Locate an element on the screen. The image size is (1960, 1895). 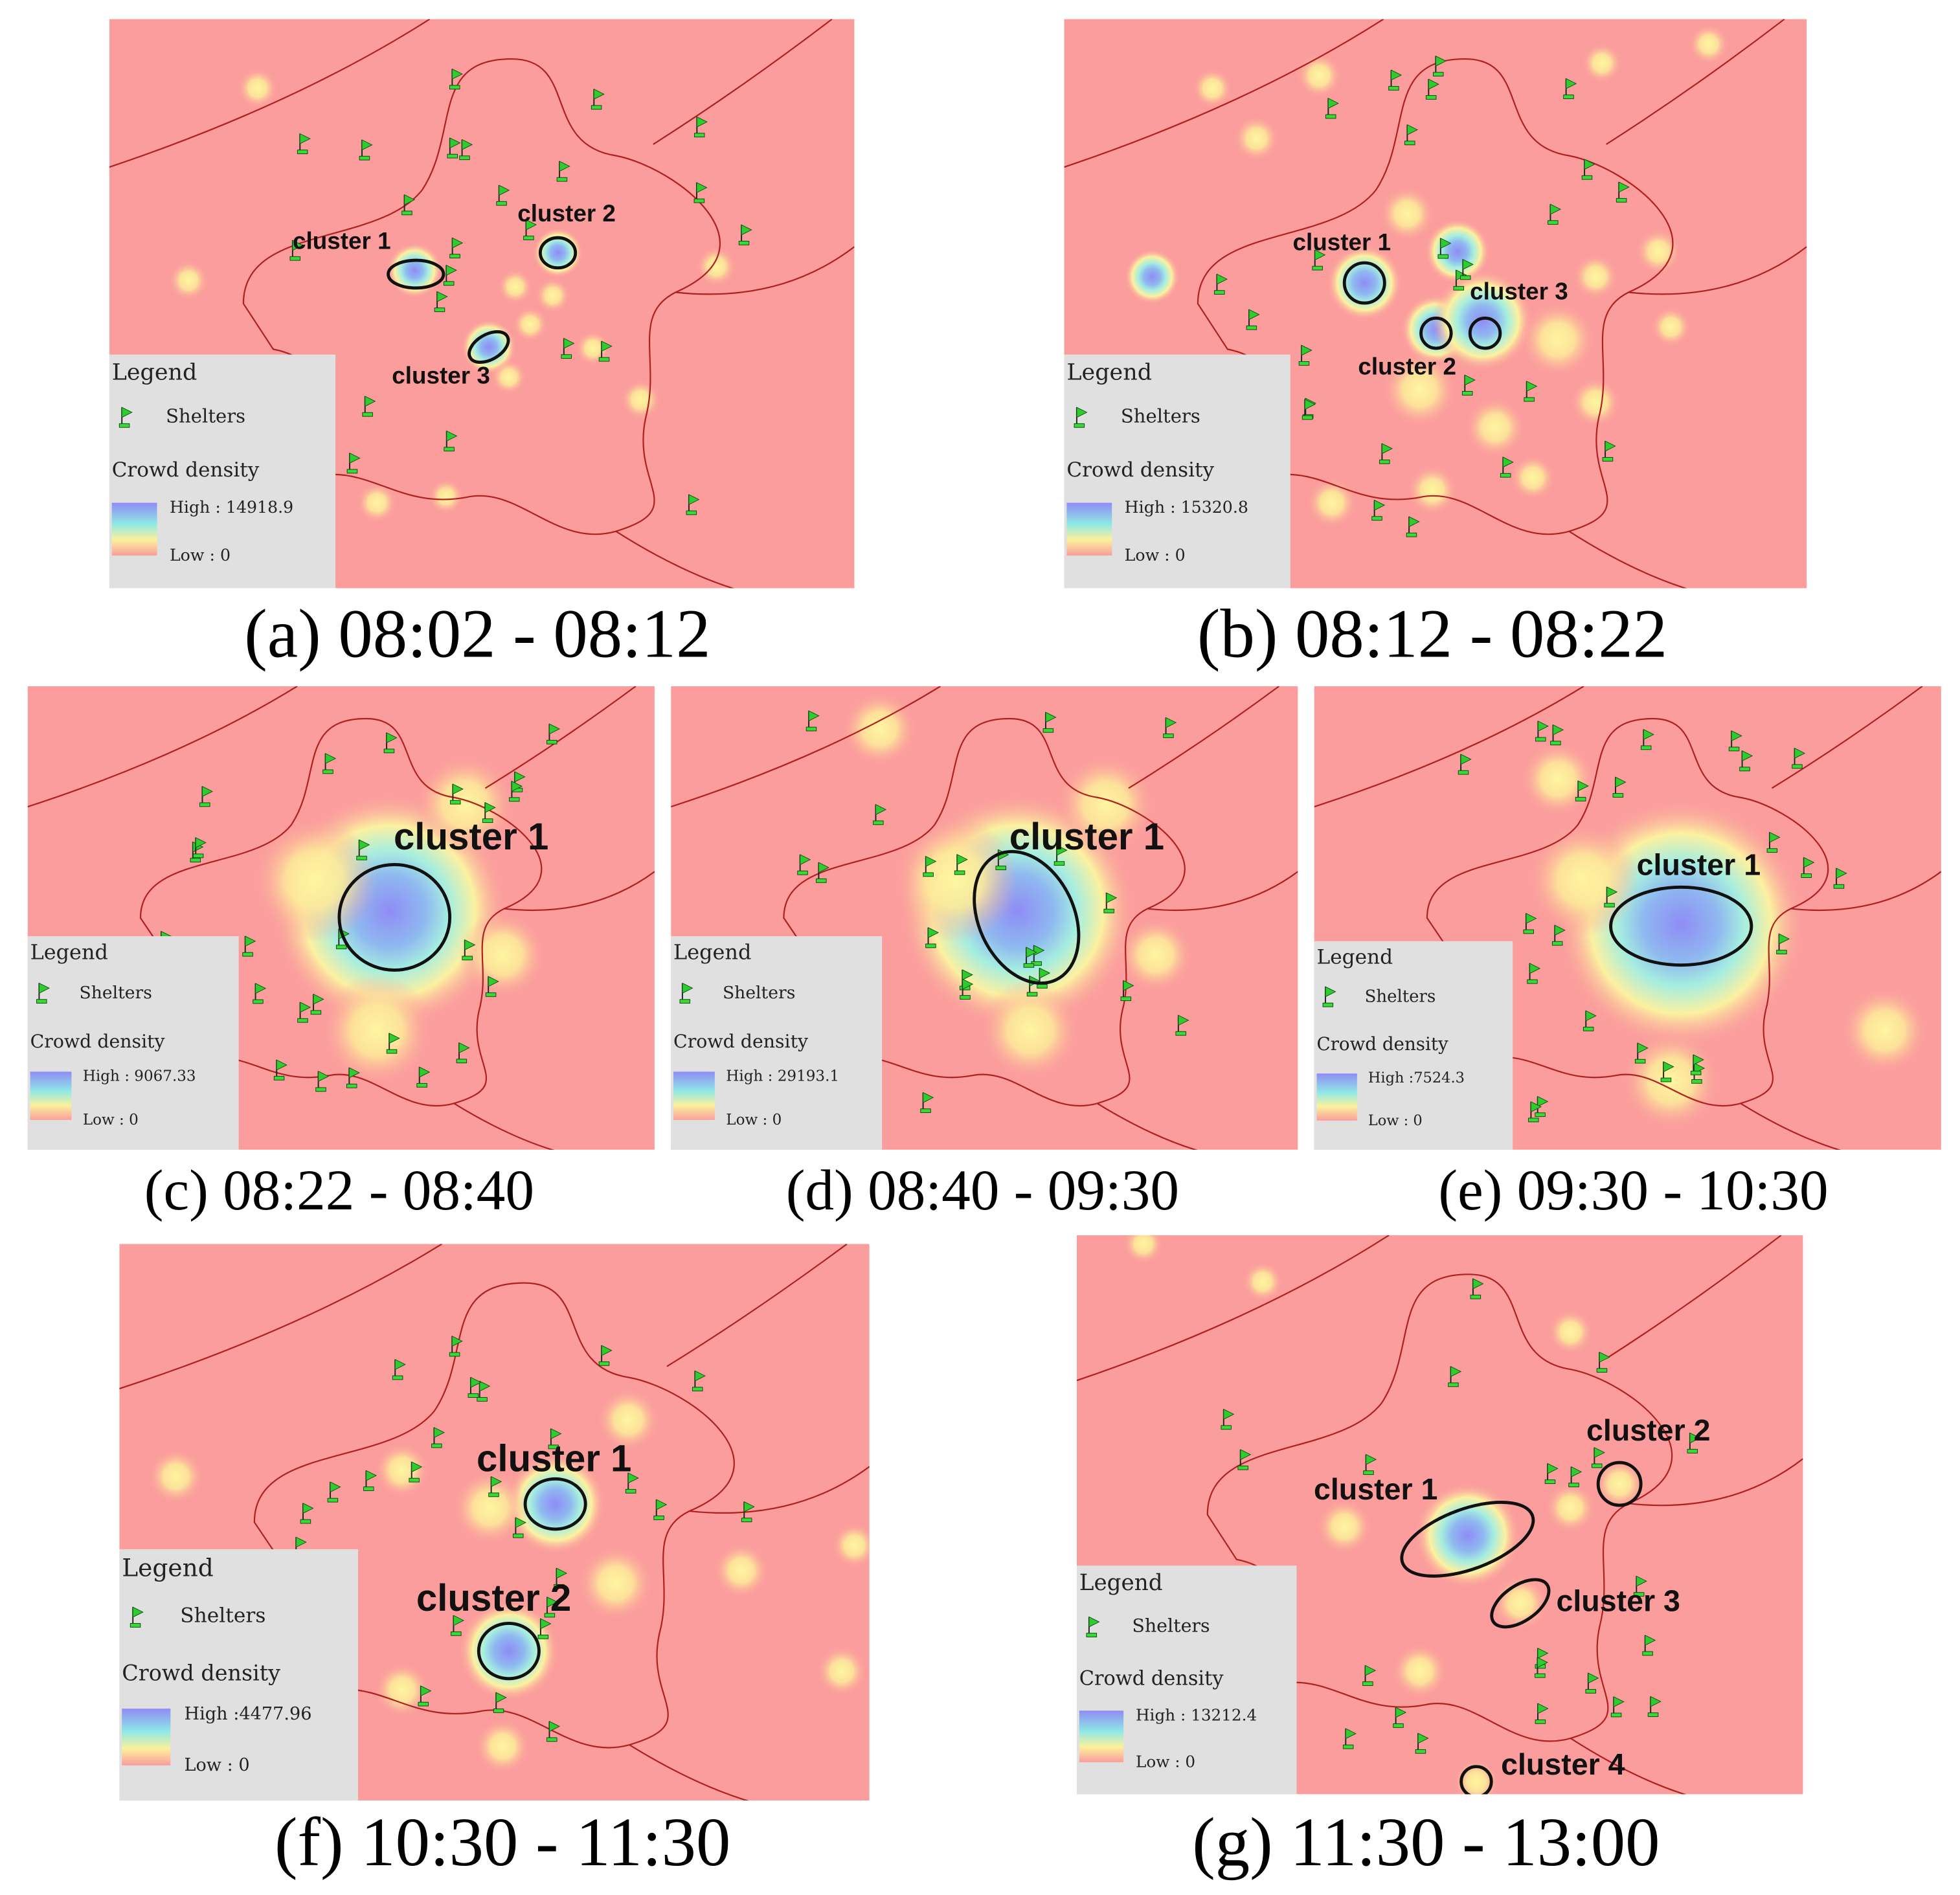
panel-caption: (d) 08:40 - 09:30 is located at coordinates (982, 1190).